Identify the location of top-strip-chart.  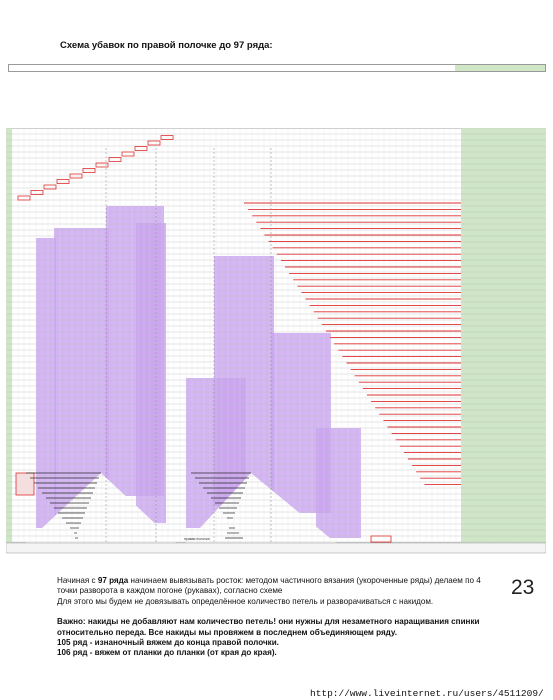
(277, 68).